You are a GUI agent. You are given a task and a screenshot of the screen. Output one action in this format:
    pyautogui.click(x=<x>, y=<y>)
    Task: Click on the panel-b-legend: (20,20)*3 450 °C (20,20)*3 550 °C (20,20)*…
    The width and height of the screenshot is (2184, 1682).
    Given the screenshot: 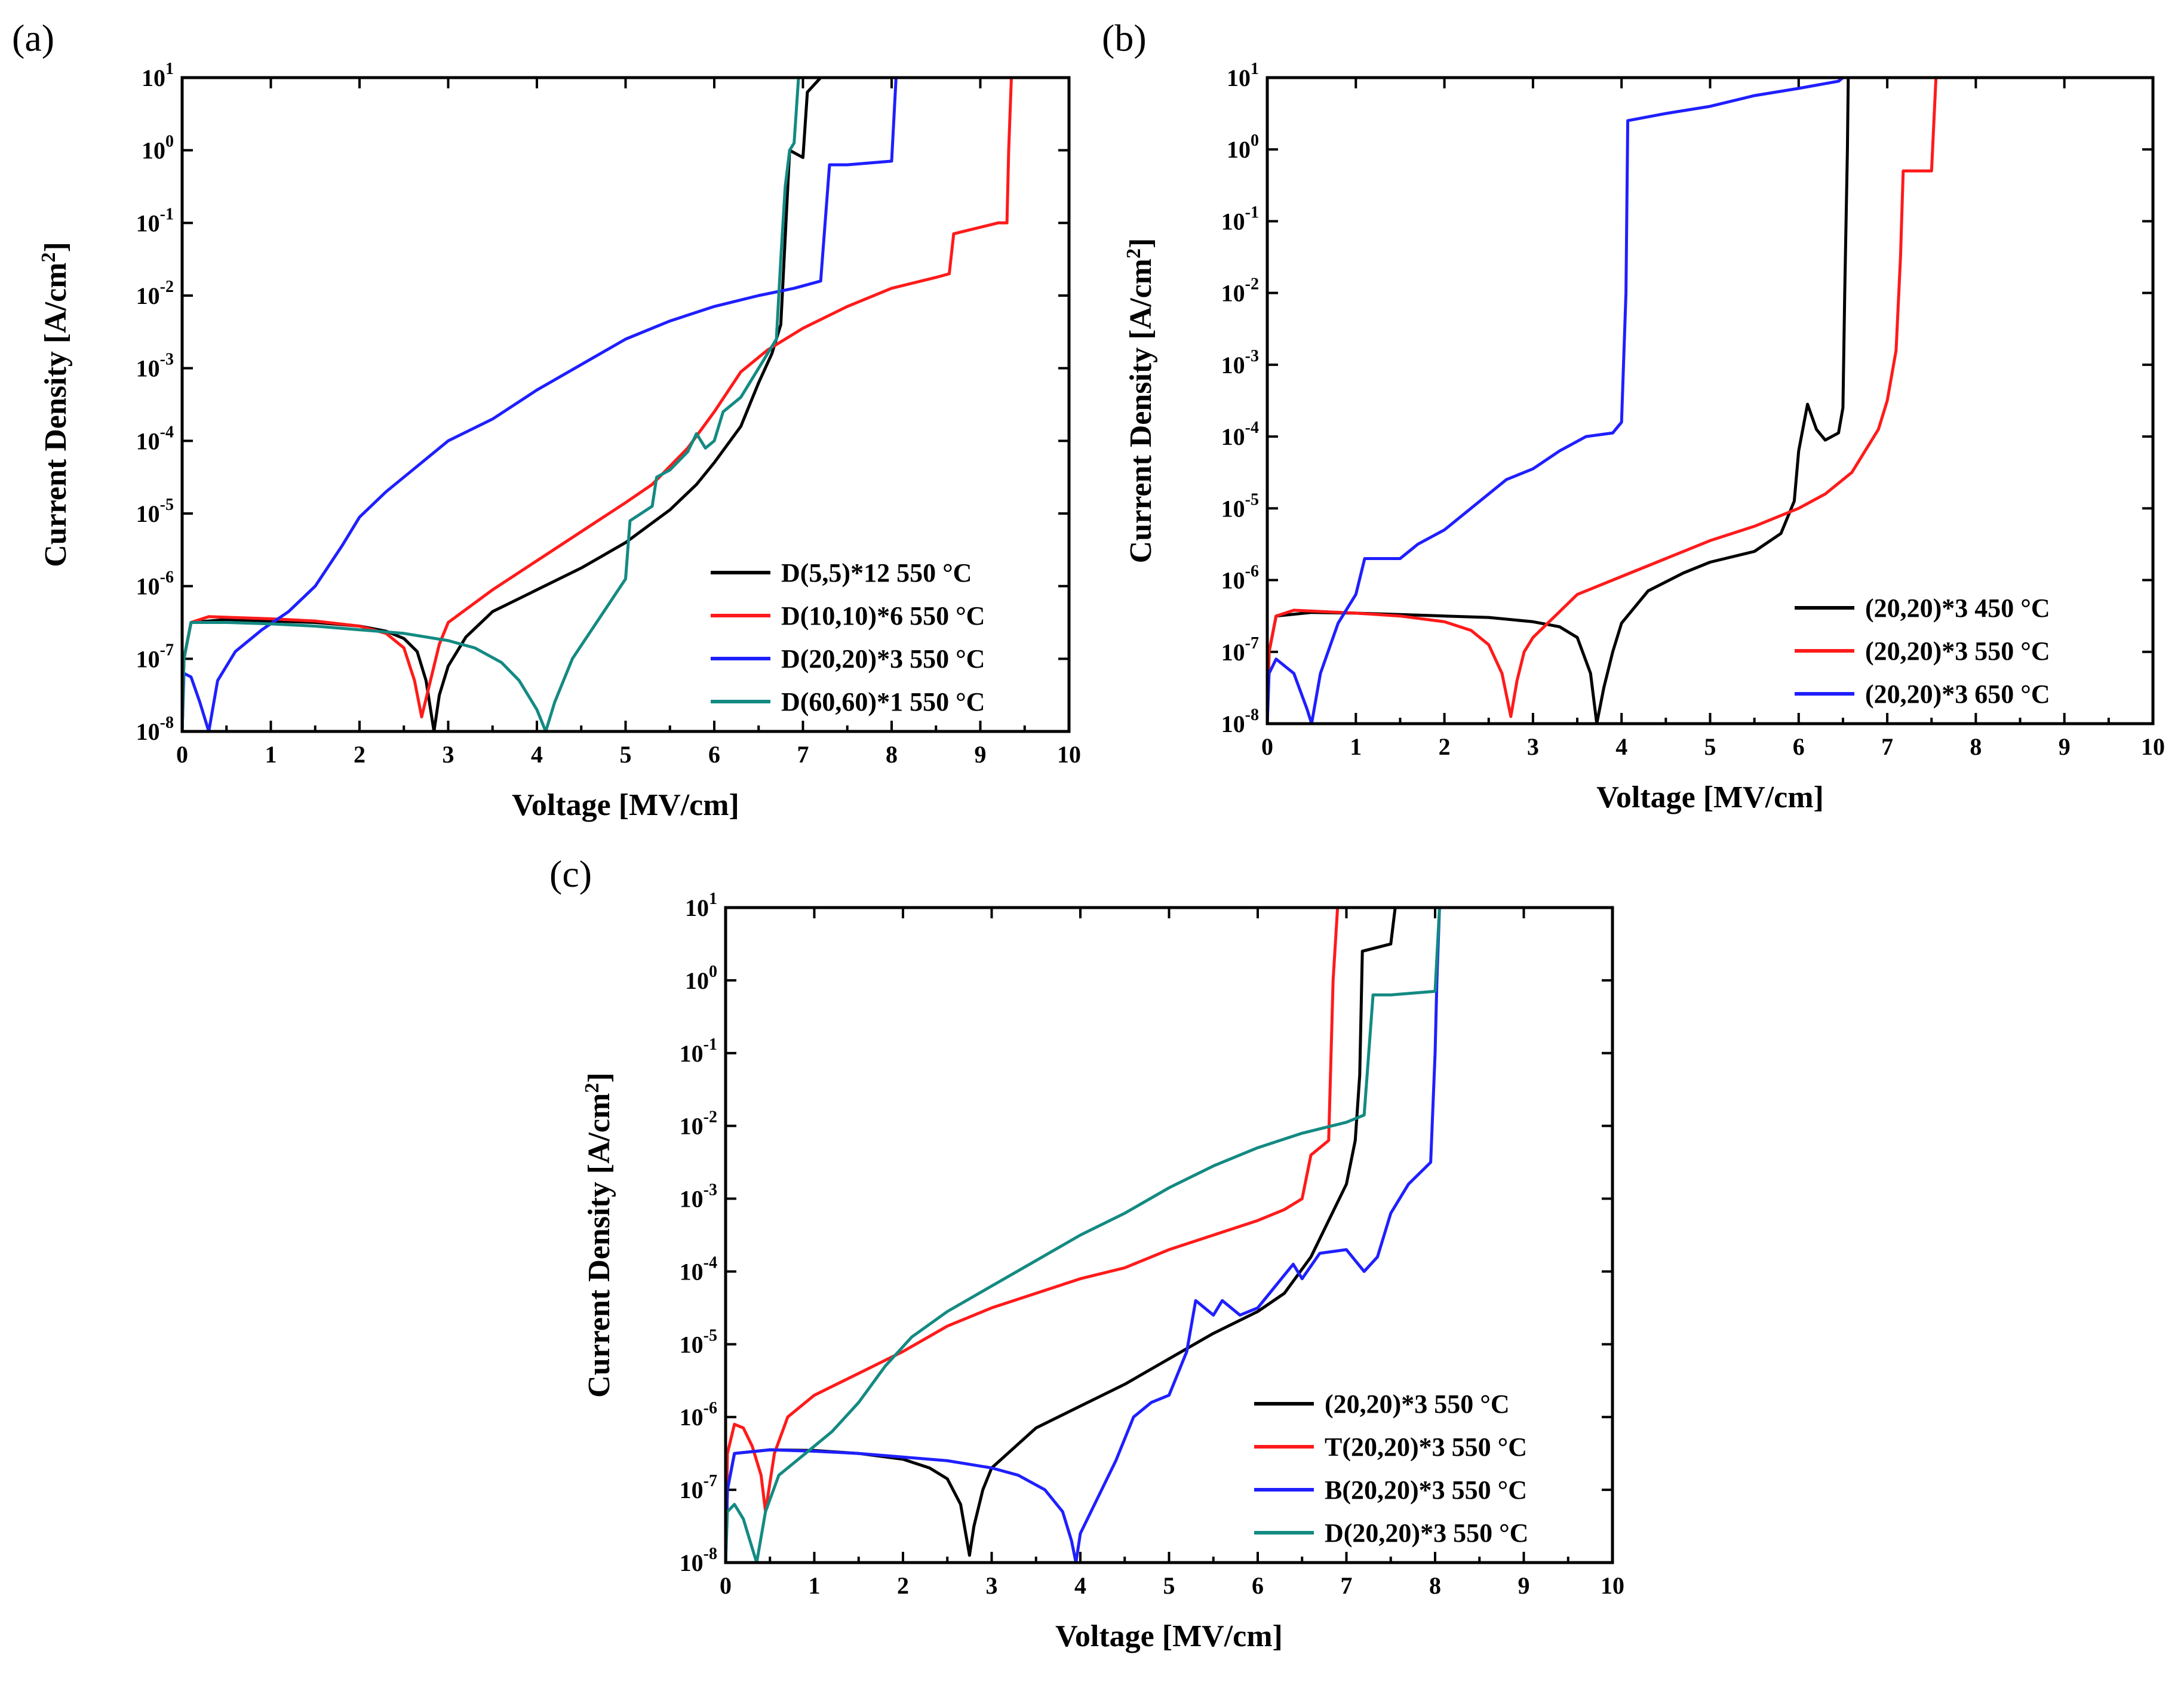 What is the action you would take?
    pyautogui.click(x=1922, y=651)
    